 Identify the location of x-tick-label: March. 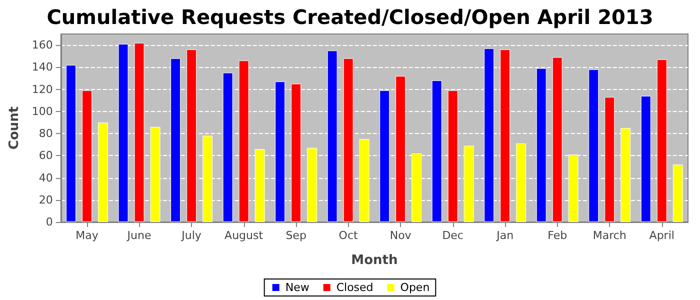
(609, 235).